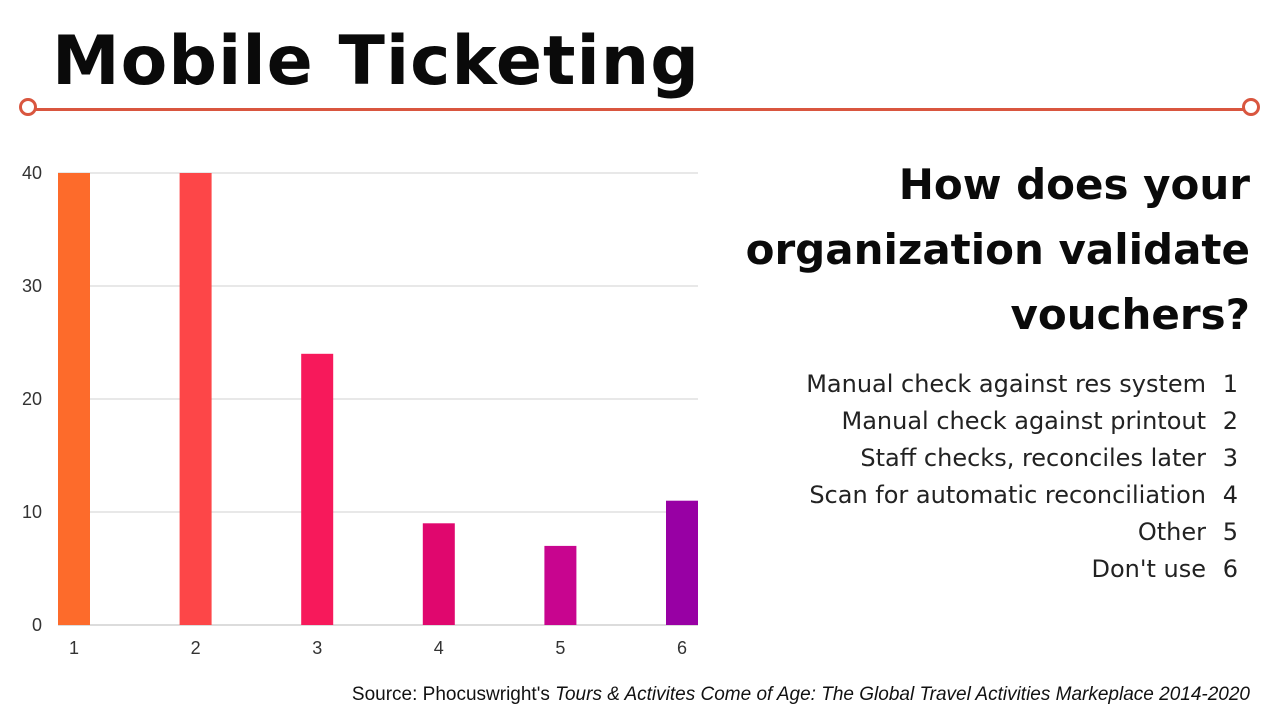 This screenshot has width=1280, height=720. What do you see at coordinates (1007, 495) in the screenshot?
I see `legend-label: Scan for automatic reconciliation` at bounding box center [1007, 495].